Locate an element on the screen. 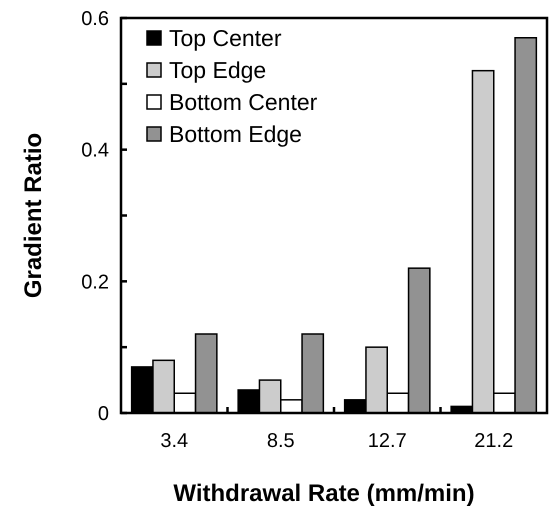  y-tick-label: 0 is located at coordinates (103, 414).